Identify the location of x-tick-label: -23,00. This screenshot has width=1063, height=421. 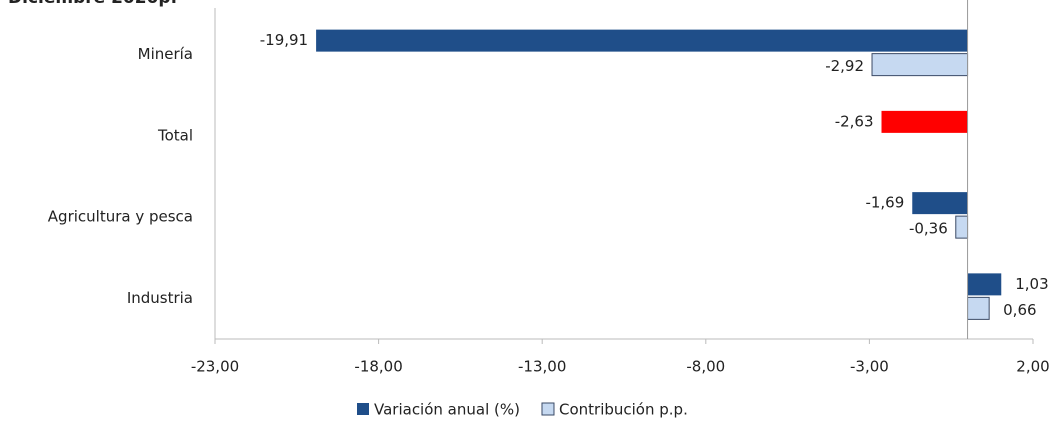
(215, 367).